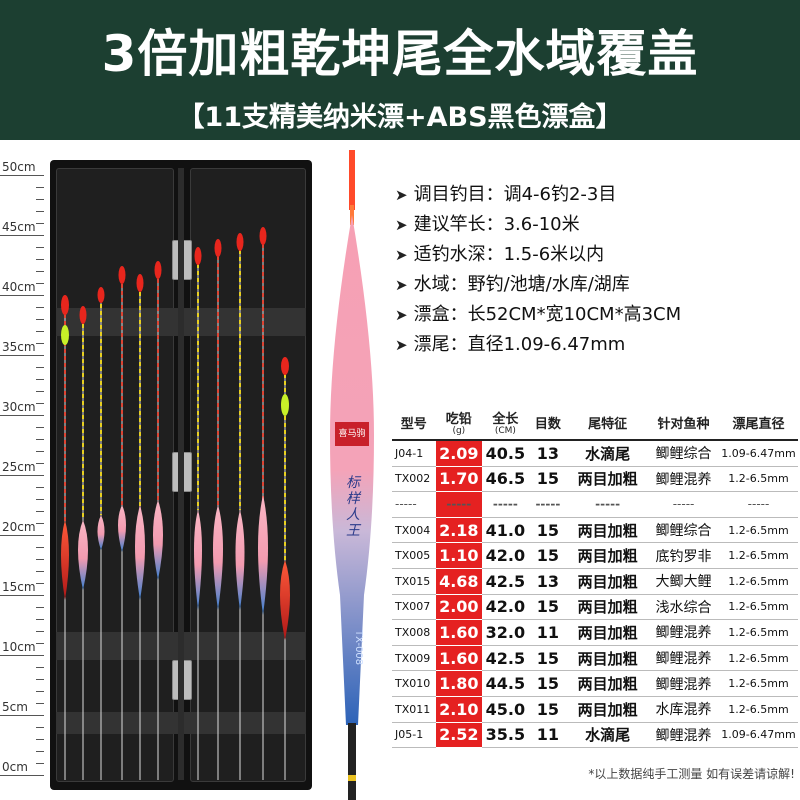 The width and height of the screenshot is (800, 800). Describe the element at coordinates (595, 479) in the screenshot. I see `table-row: TX002 1.70 46.5 15 两目加粗 鲫鲤混养 1.2-6.5mm` at that location.